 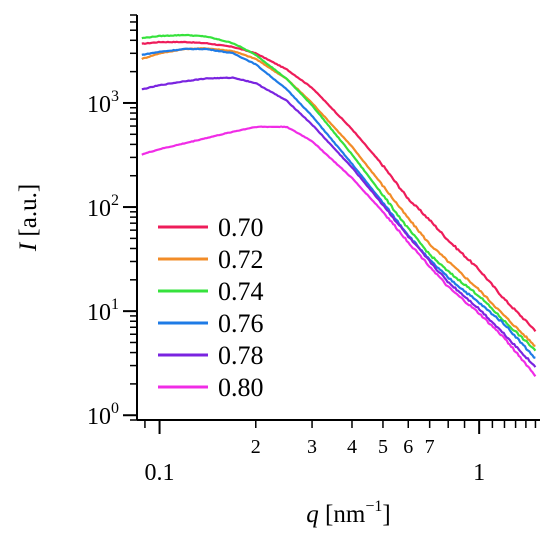 What do you see at coordinates (430, 447) in the screenshot?
I see `x-minor-tick-label: 7` at bounding box center [430, 447].